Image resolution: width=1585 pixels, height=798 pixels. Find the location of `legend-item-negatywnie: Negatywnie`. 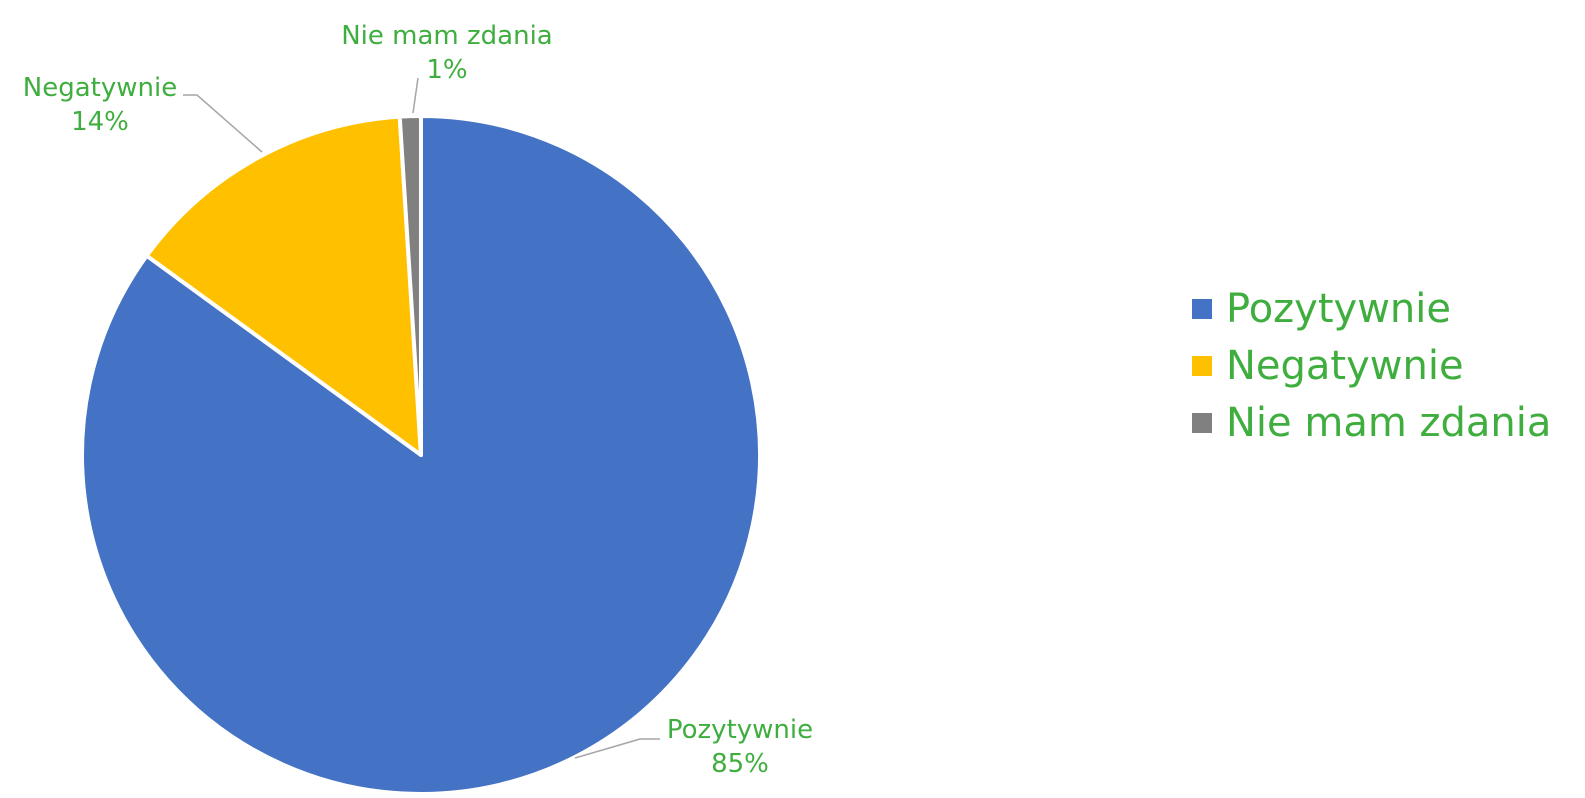

legend-item-negatywnie: Negatywnie is located at coordinates (1371, 365).